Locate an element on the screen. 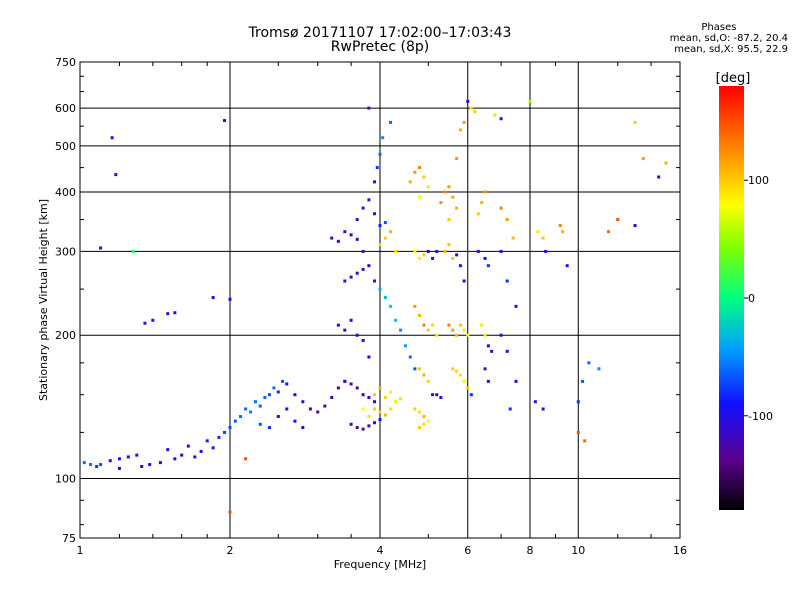 This screenshot has width=800, height=600. x-tick-label: 8 is located at coordinates (530, 550).